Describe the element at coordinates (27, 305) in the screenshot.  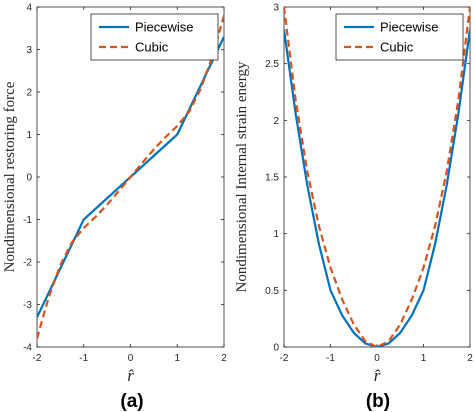
I see `y-tick-label: -3` at that location.